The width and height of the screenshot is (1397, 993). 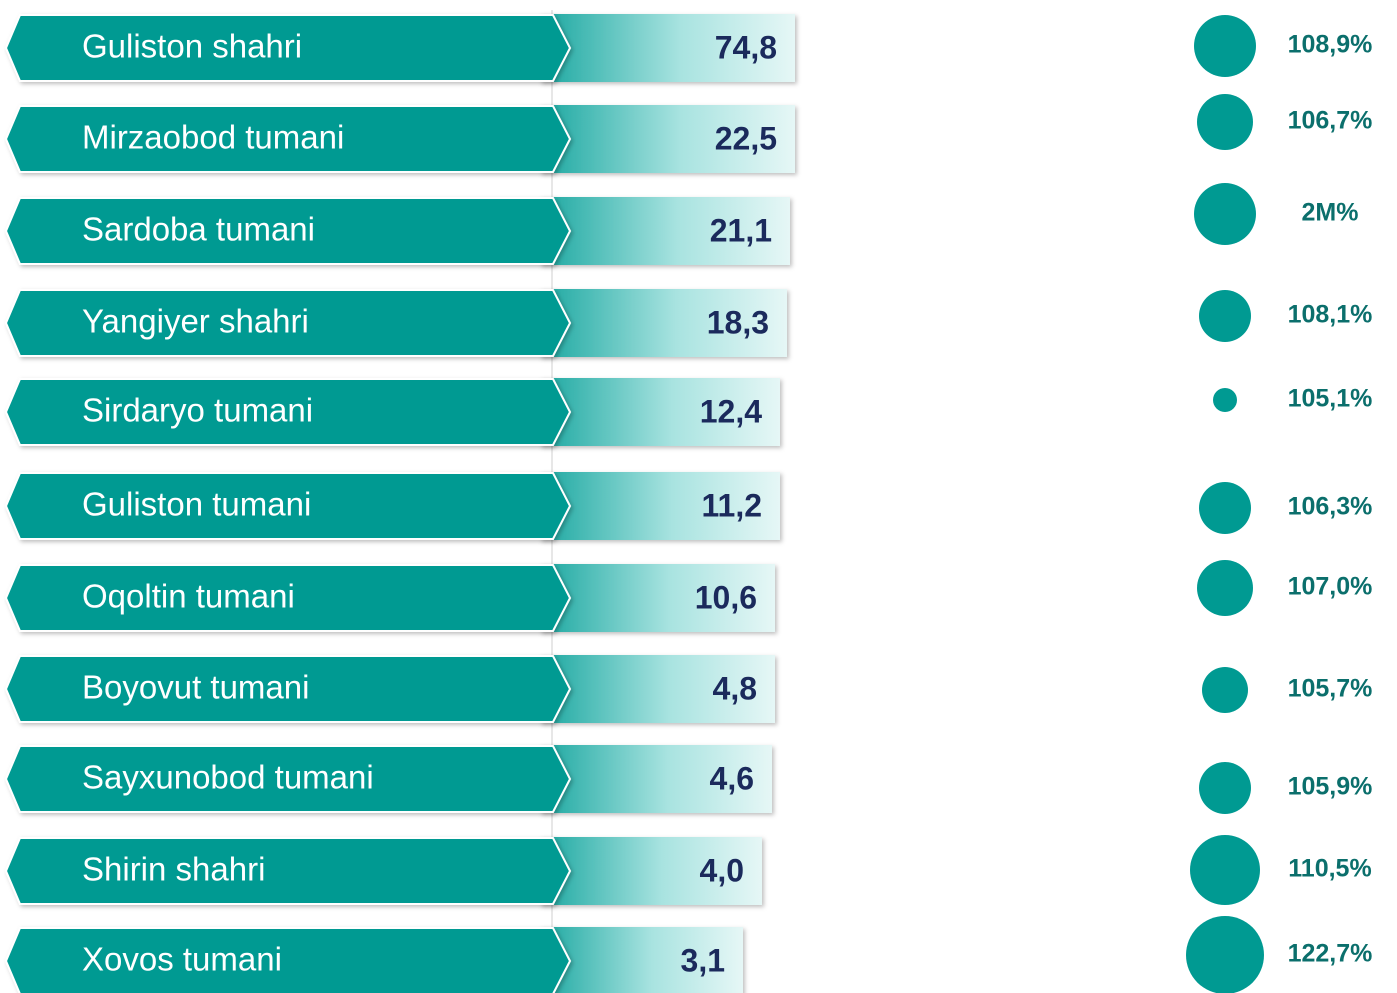 What do you see at coordinates (195, 687) in the screenshot?
I see `region-name: Boyovut tumani` at bounding box center [195, 687].